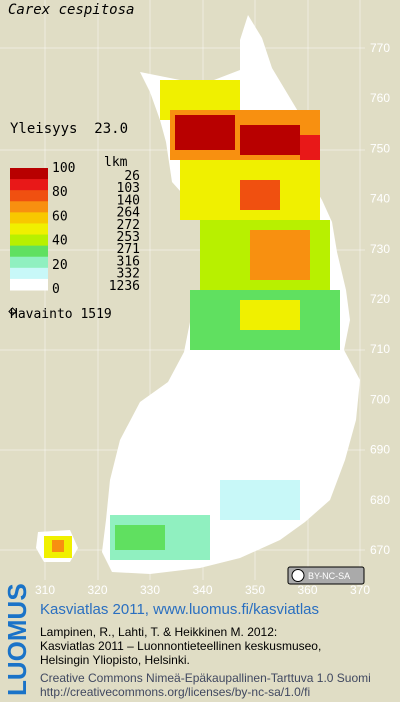  Describe the element at coordinates (298, 575) in the screenshot. I see `cc-logo` at that location.